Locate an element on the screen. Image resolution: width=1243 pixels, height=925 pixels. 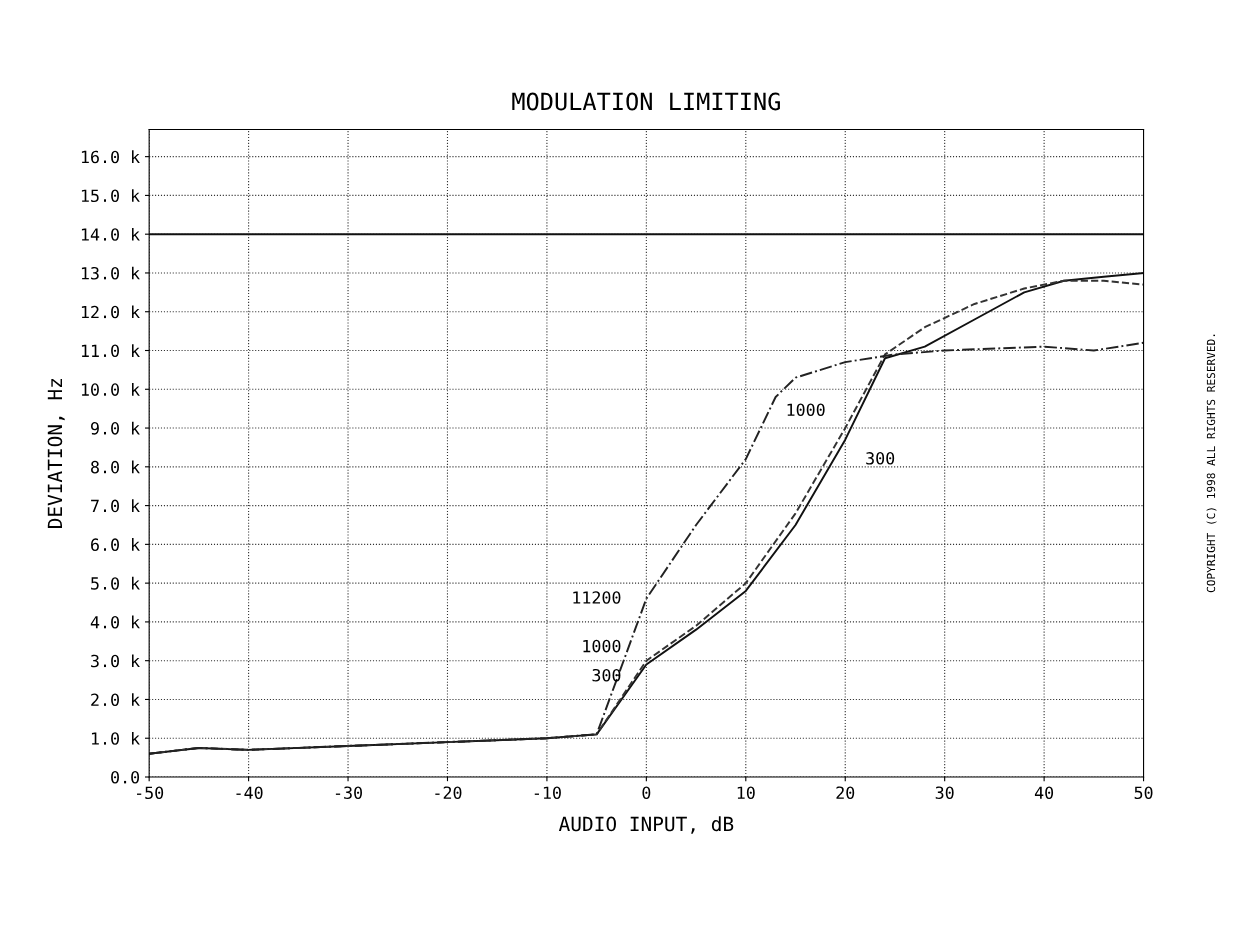
y-tick-label: 2.0 k is located at coordinates (115, 700).